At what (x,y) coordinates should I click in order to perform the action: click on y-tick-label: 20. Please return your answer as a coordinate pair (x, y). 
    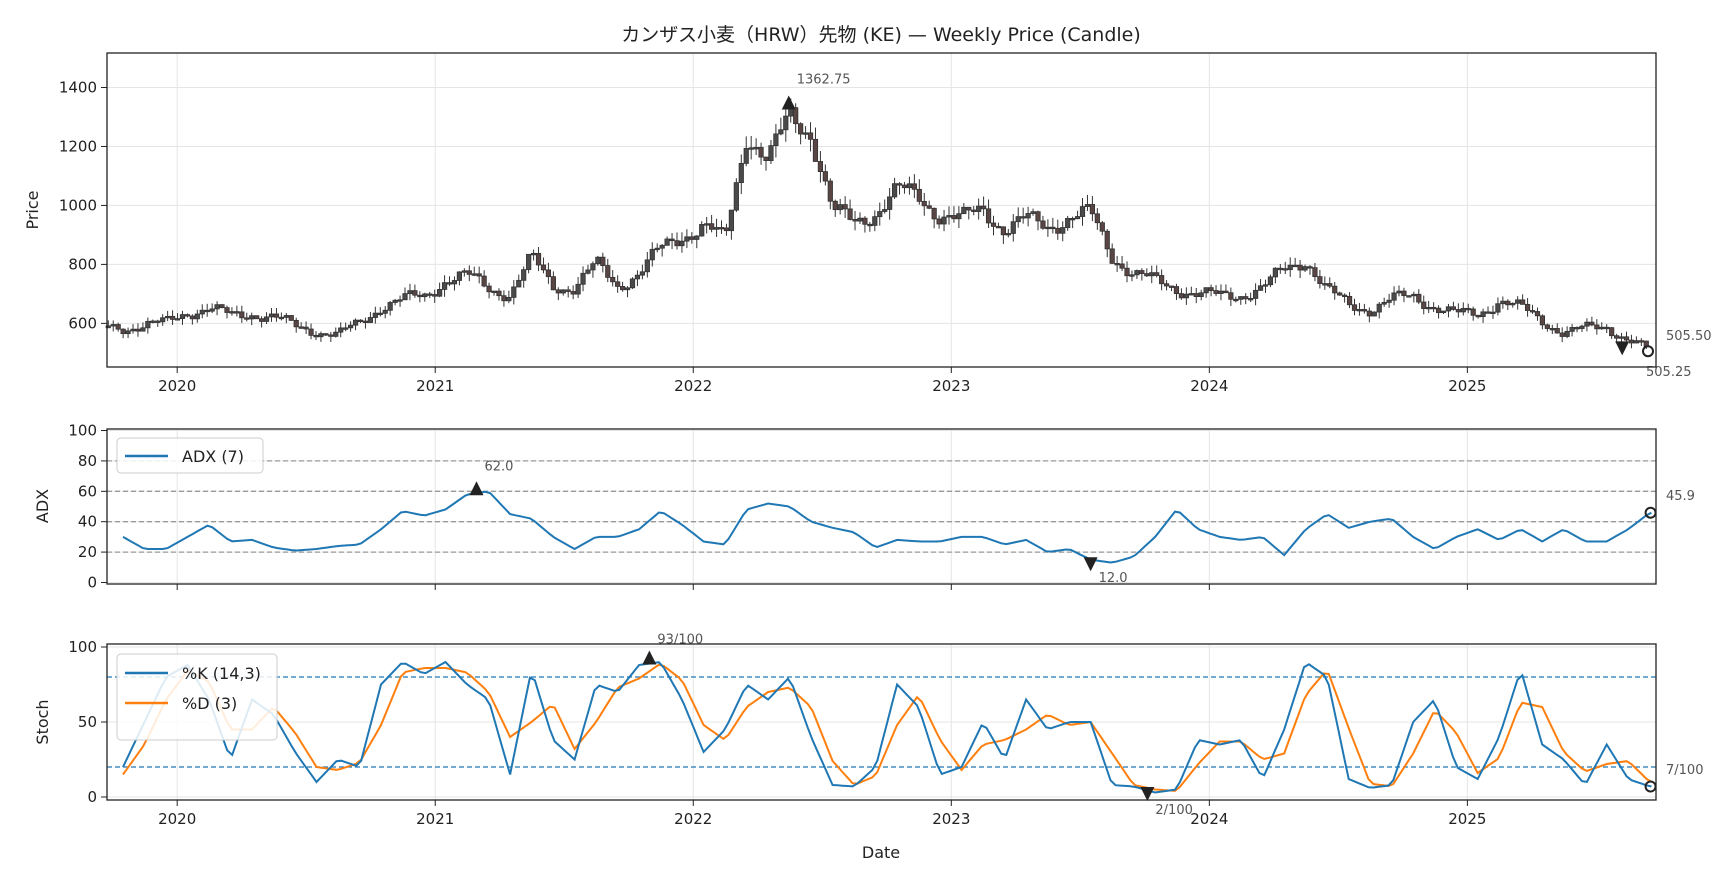
    Looking at the image, I should click on (87, 552).